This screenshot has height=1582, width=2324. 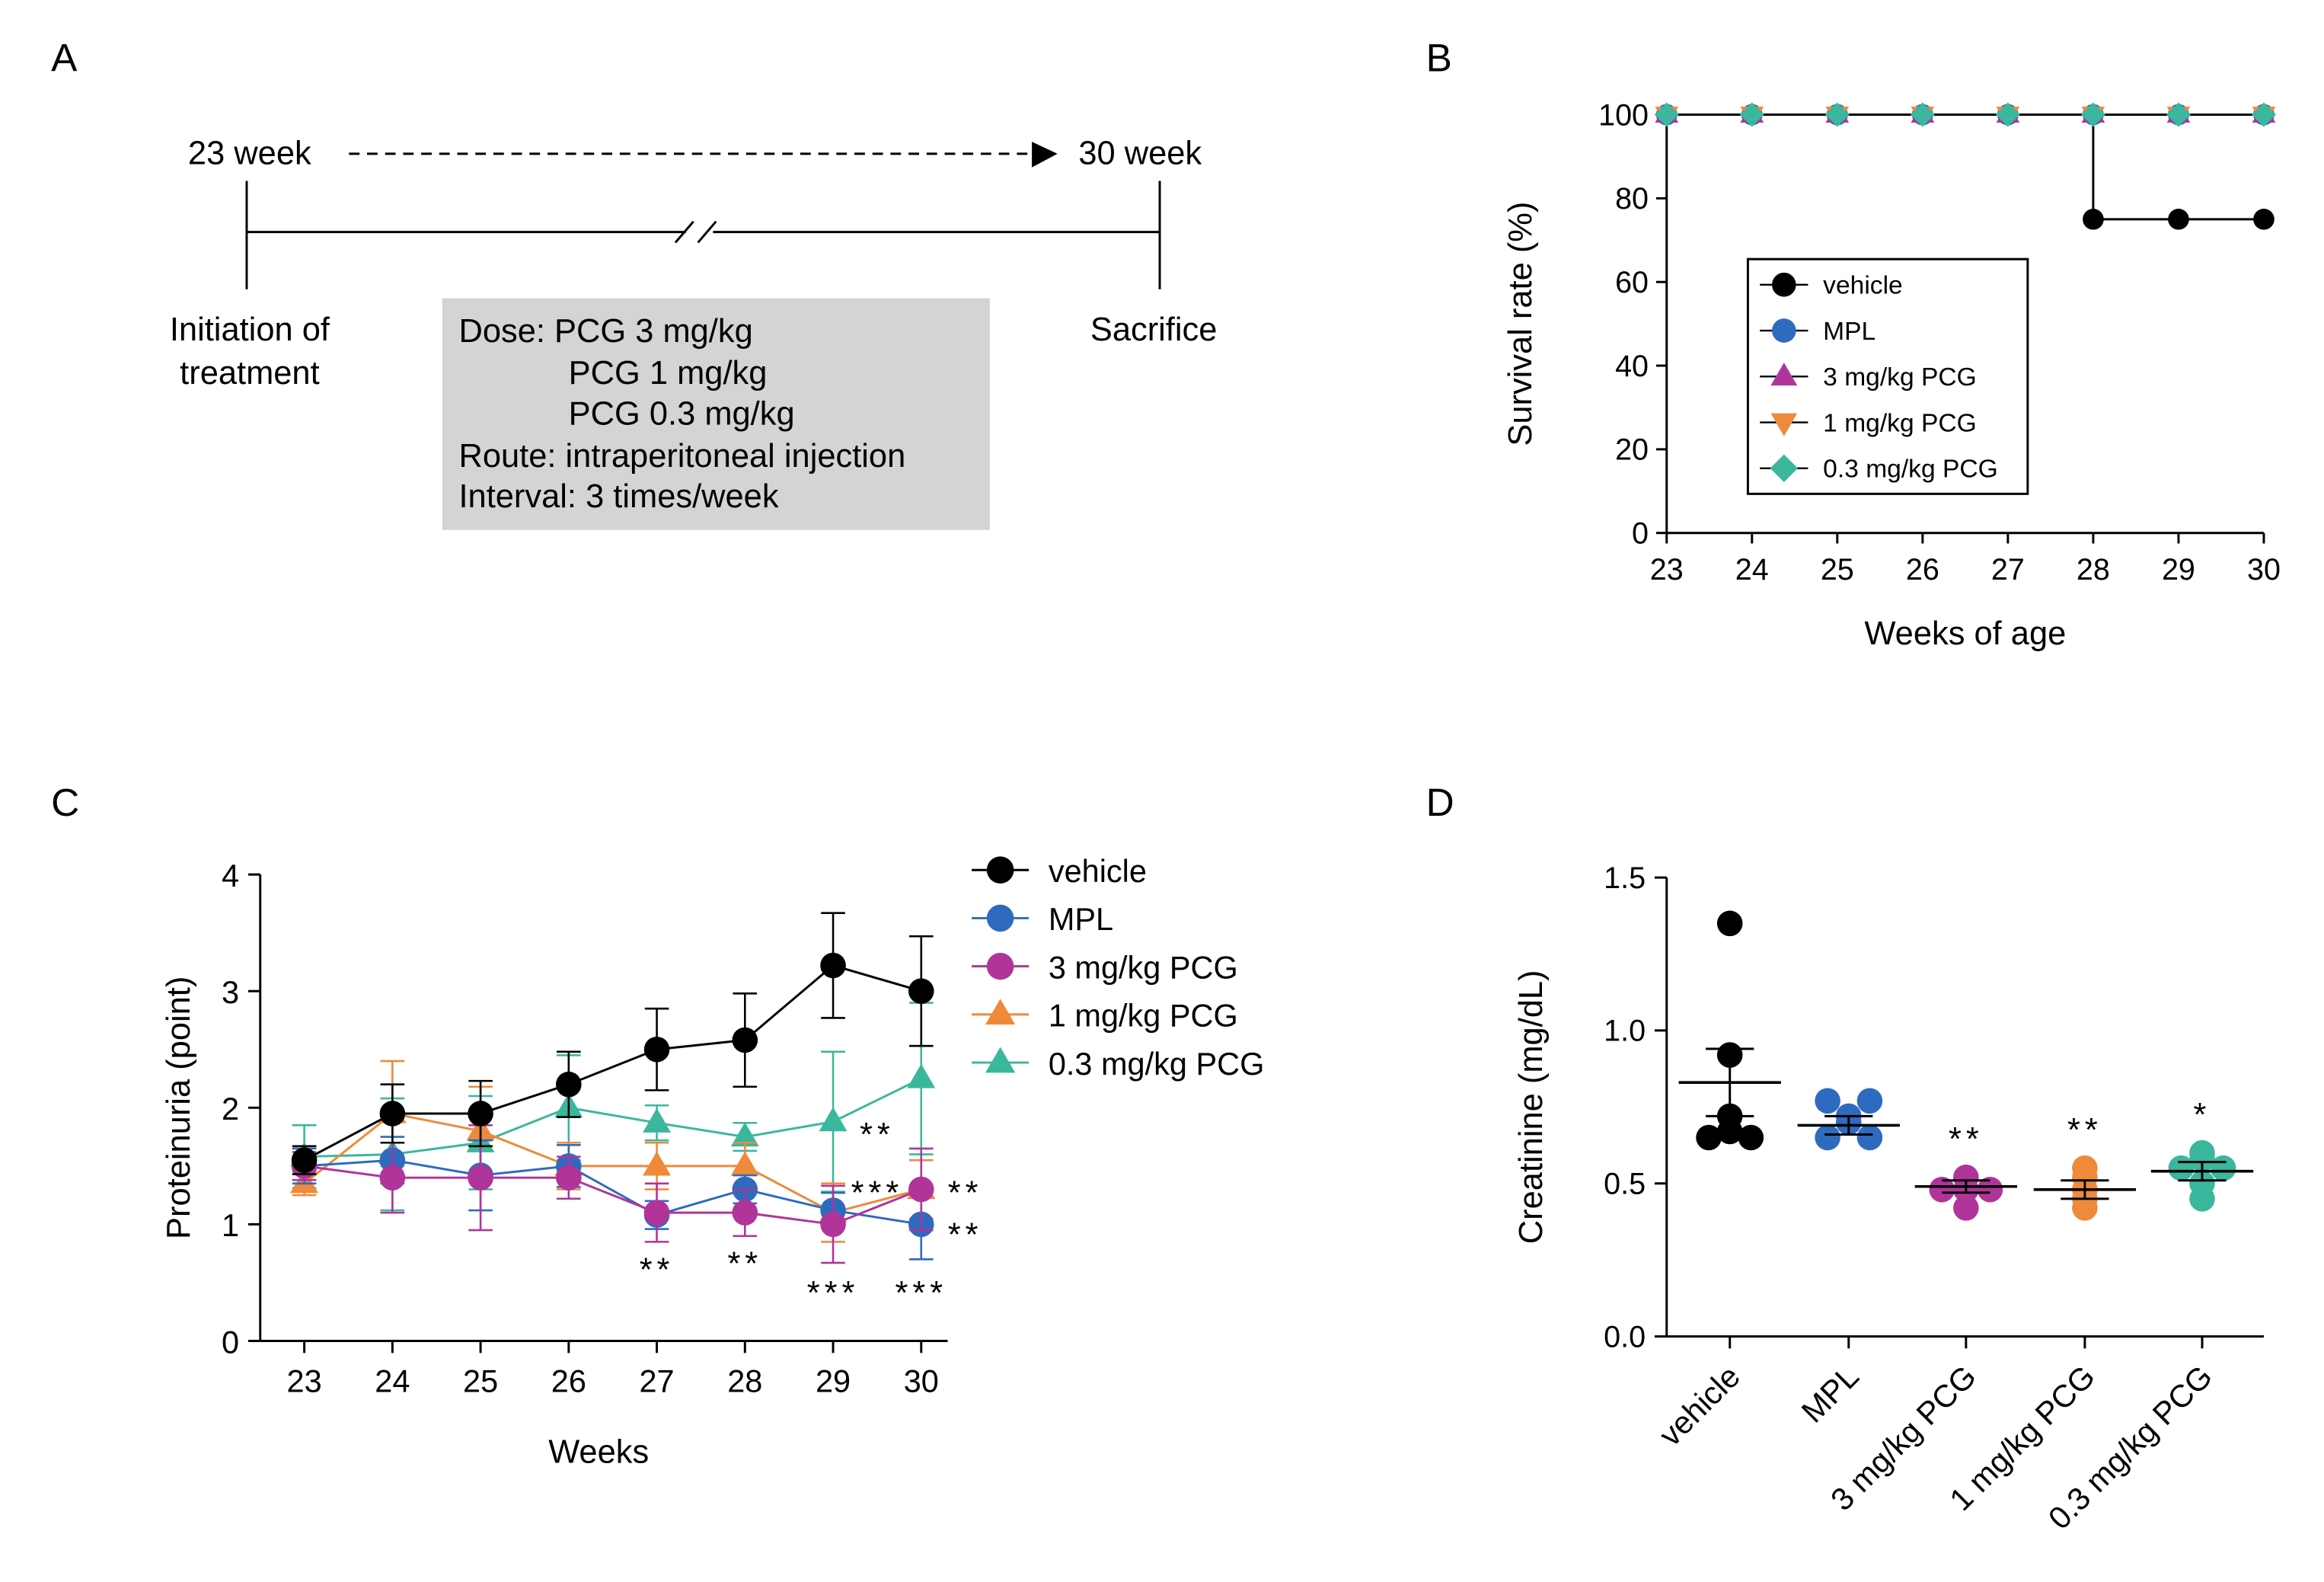 What do you see at coordinates (230, 876) in the screenshot?
I see `c-y-tick-label: 4` at bounding box center [230, 876].